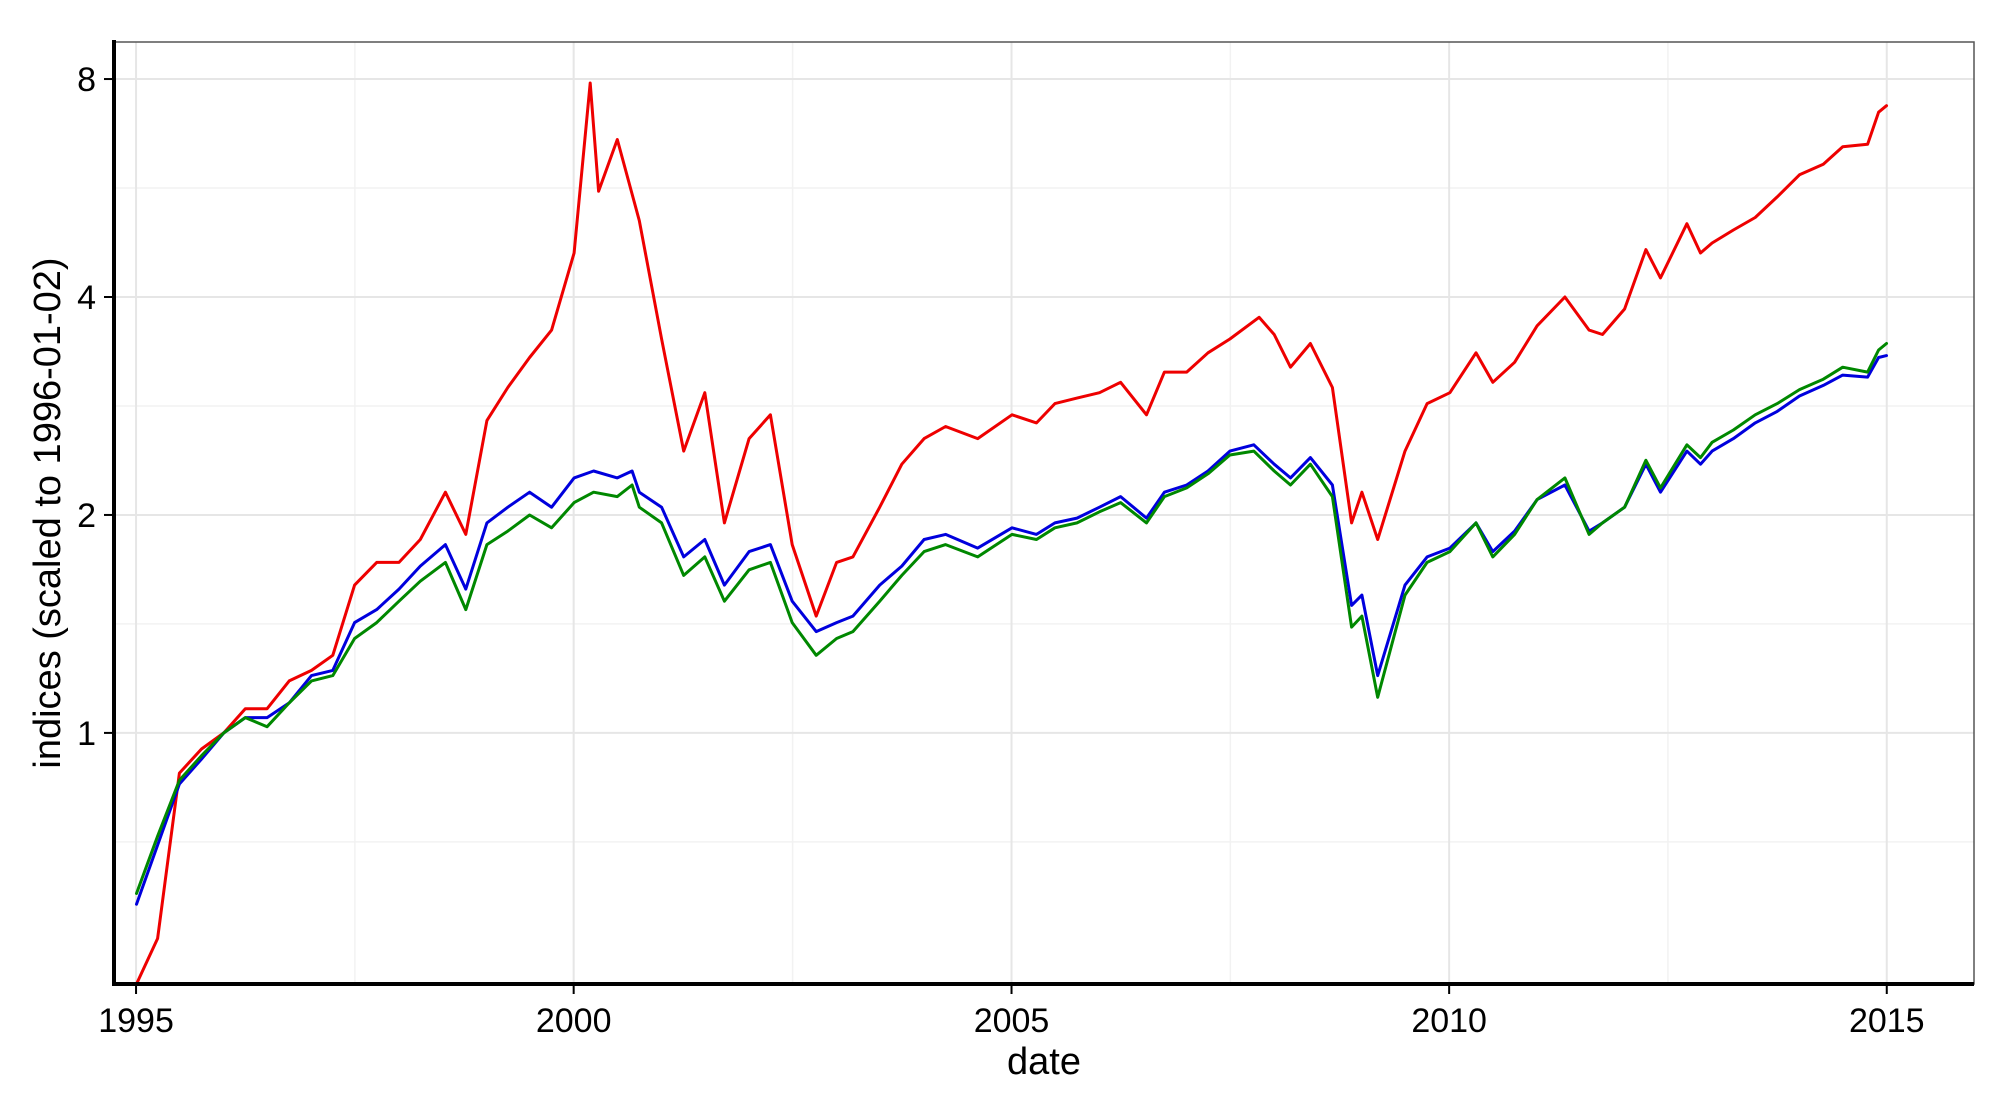  What do you see at coordinates (86, 298) in the screenshot?
I see `y-tick-label: 4` at bounding box center [86, 298].